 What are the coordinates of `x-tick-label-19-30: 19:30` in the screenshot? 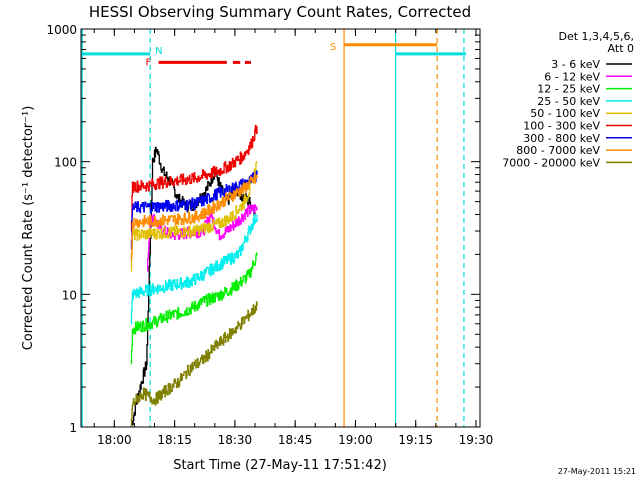 It's located at (476, 440).